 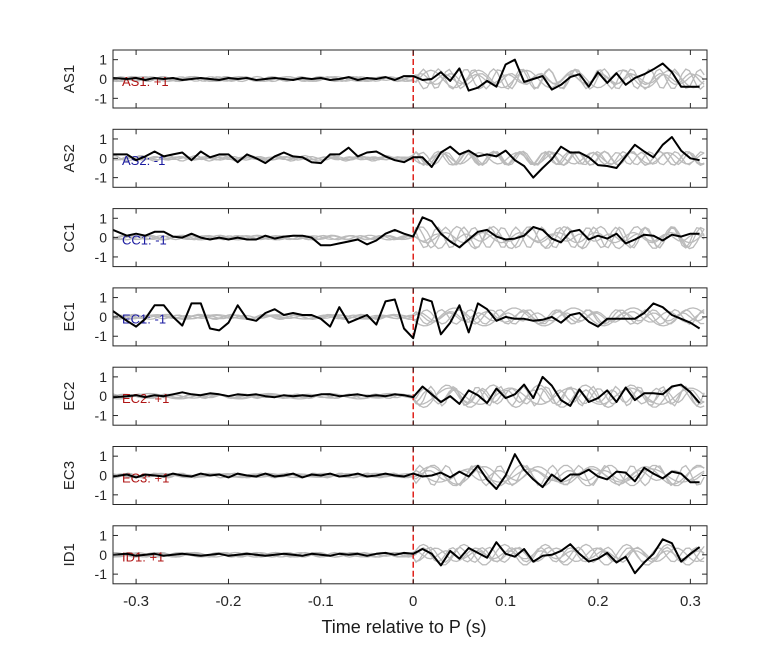 I want to click on x-tick-label: 0, so click(x=413, y=601).